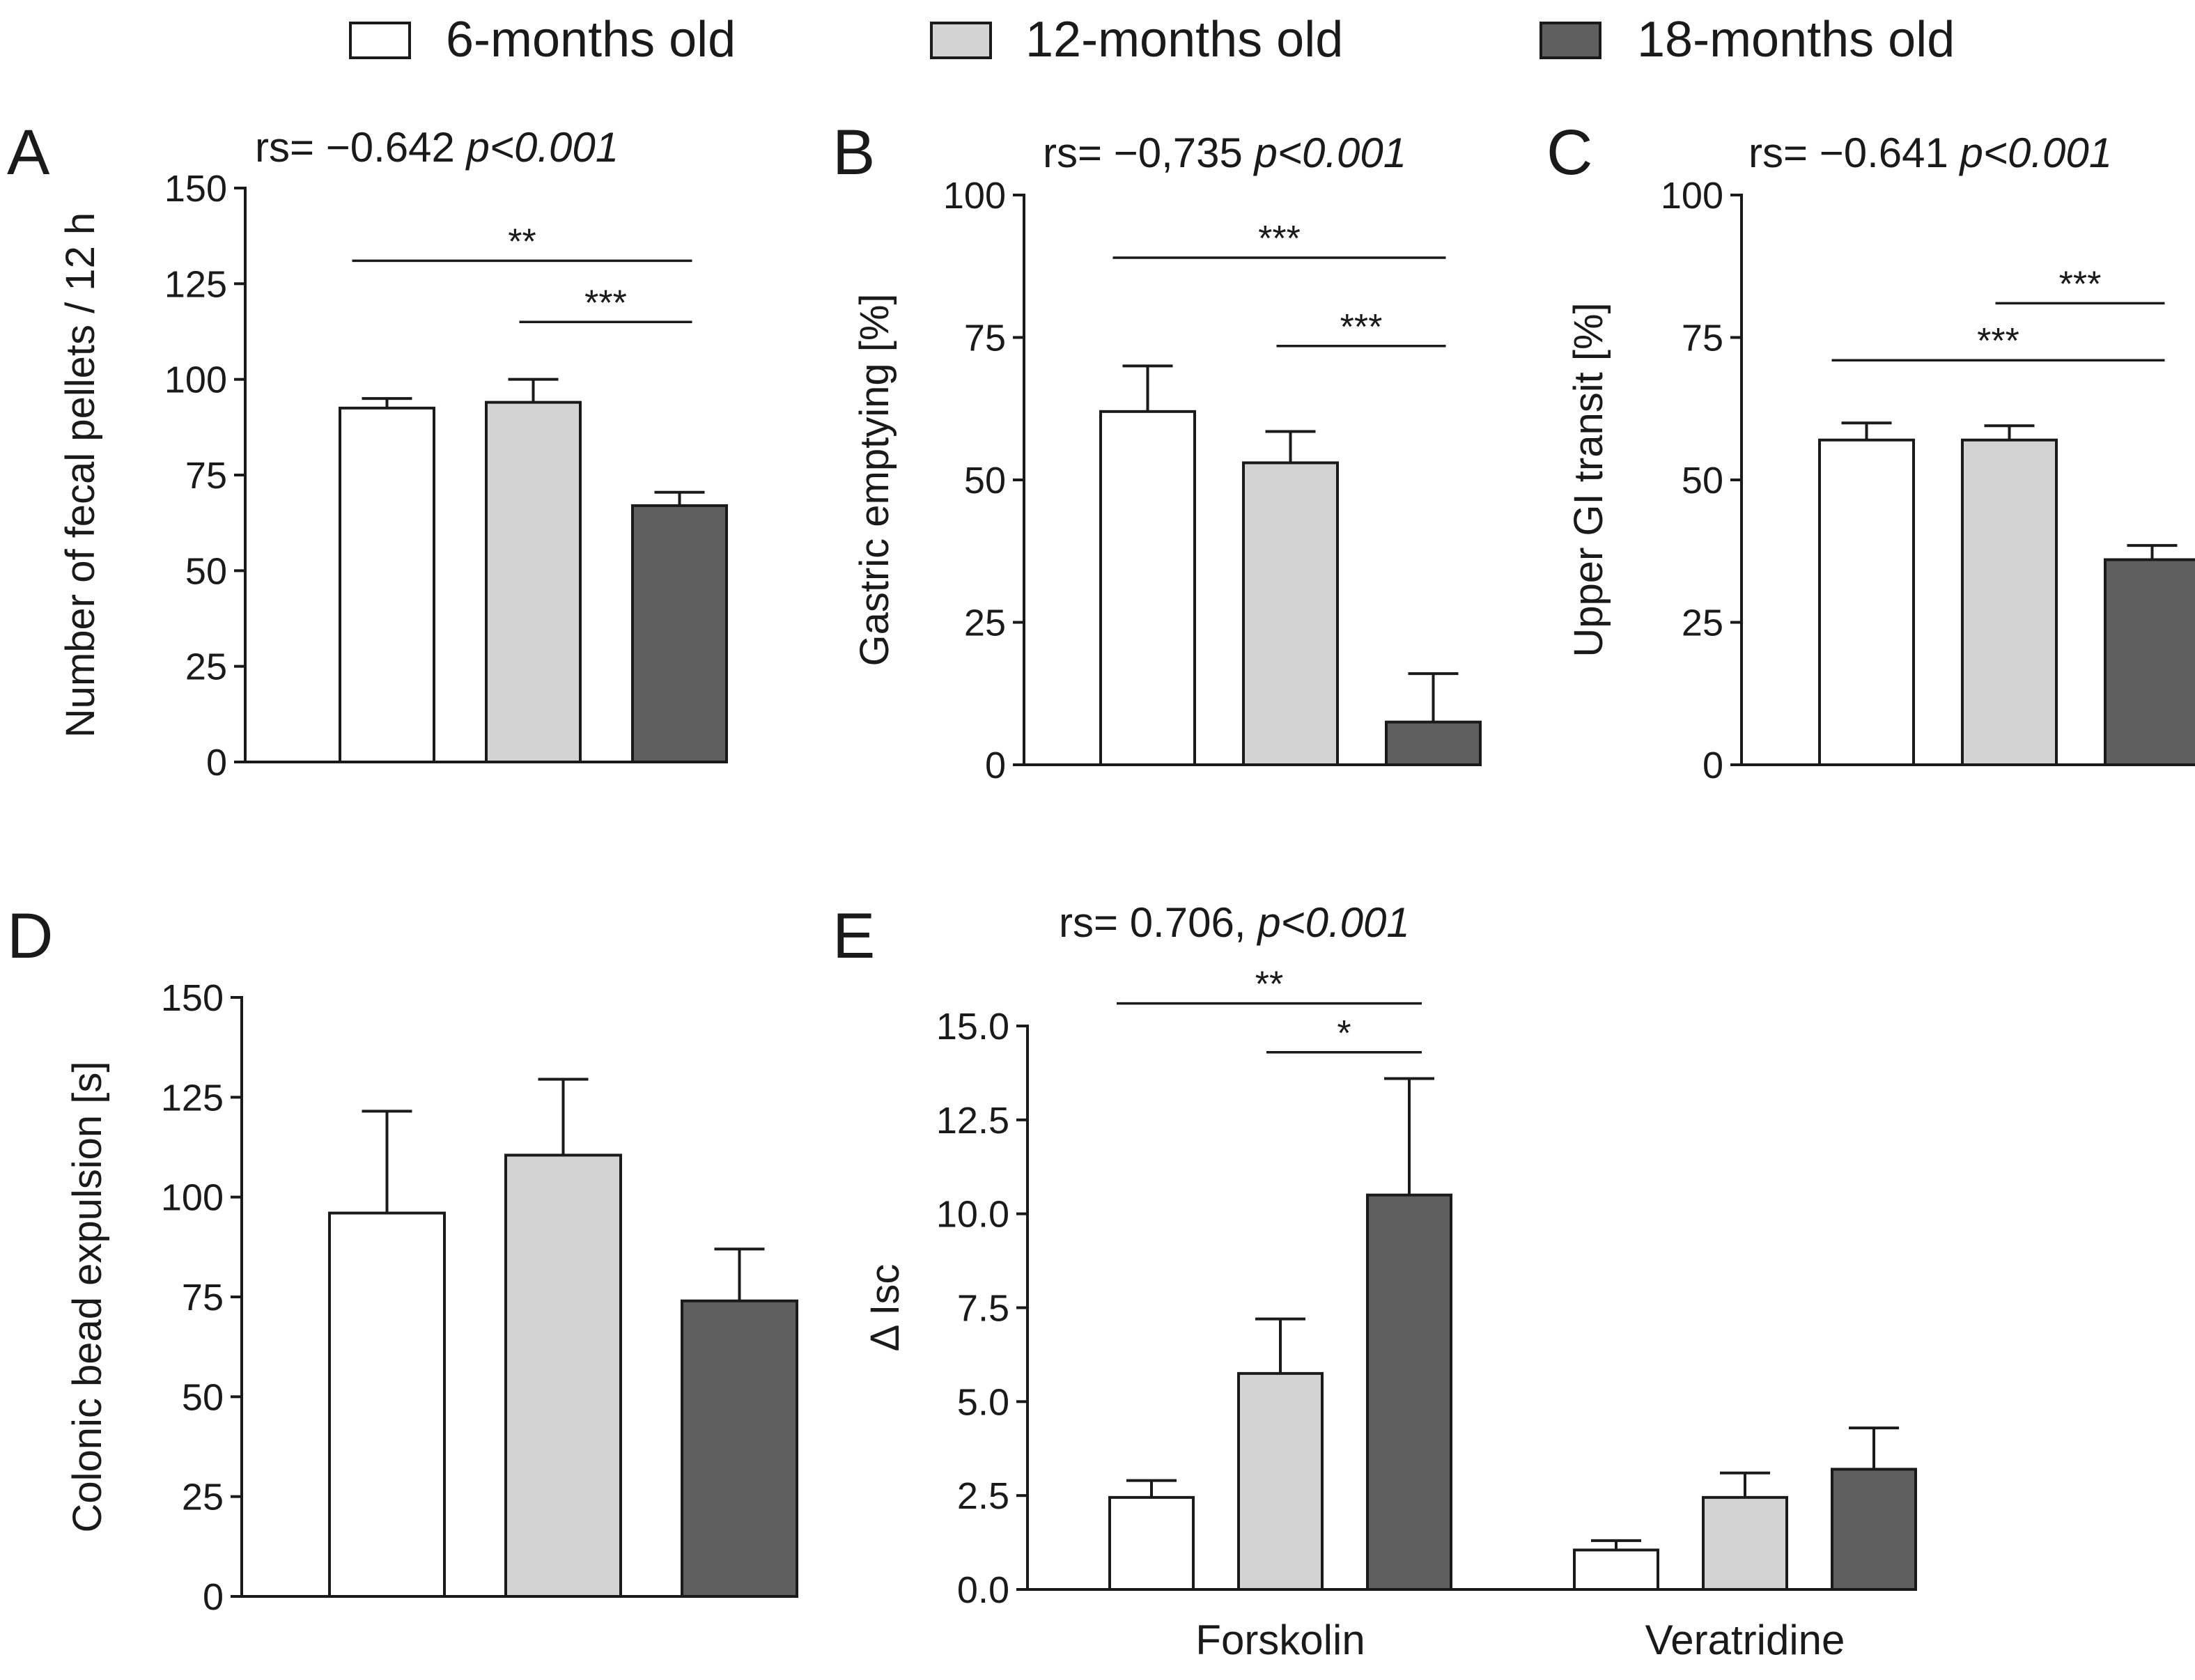 The width and height of the screenshot is (2195, 1680). I want to click on panel-c-letter: C, so click(1569, 153).